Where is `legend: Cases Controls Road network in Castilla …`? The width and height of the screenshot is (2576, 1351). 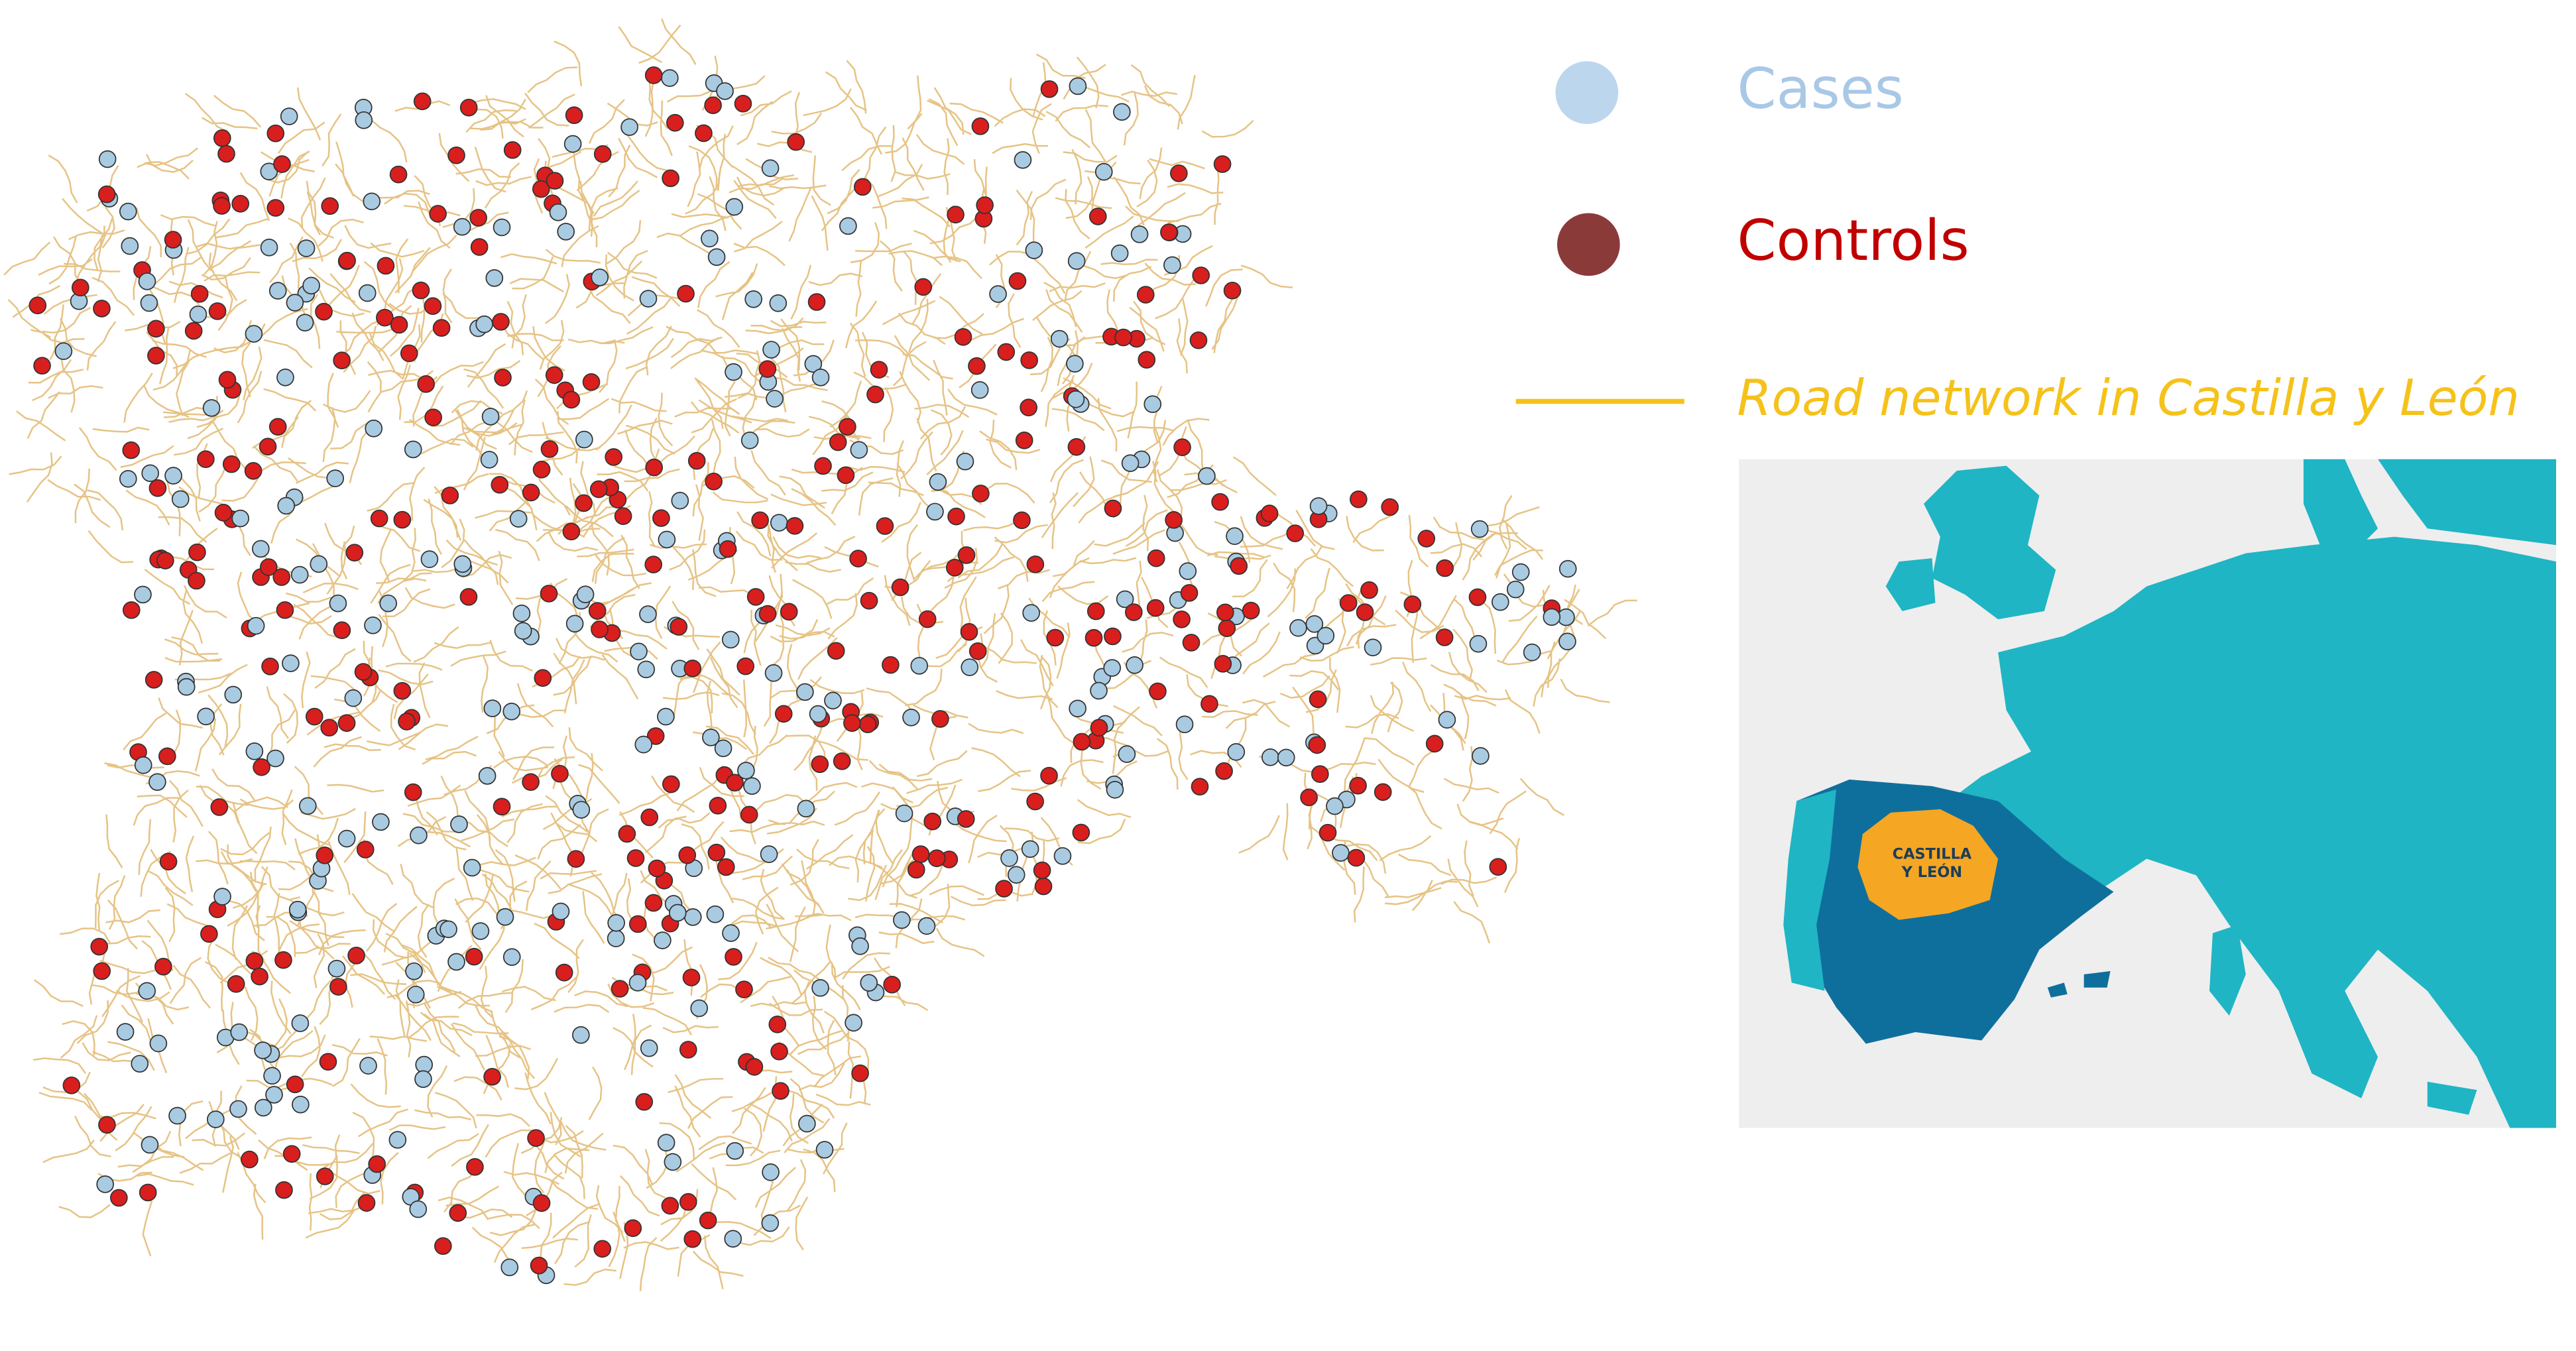
legend: Cases Controls Road network in Castilla … is located at coordinates (2017, 242).